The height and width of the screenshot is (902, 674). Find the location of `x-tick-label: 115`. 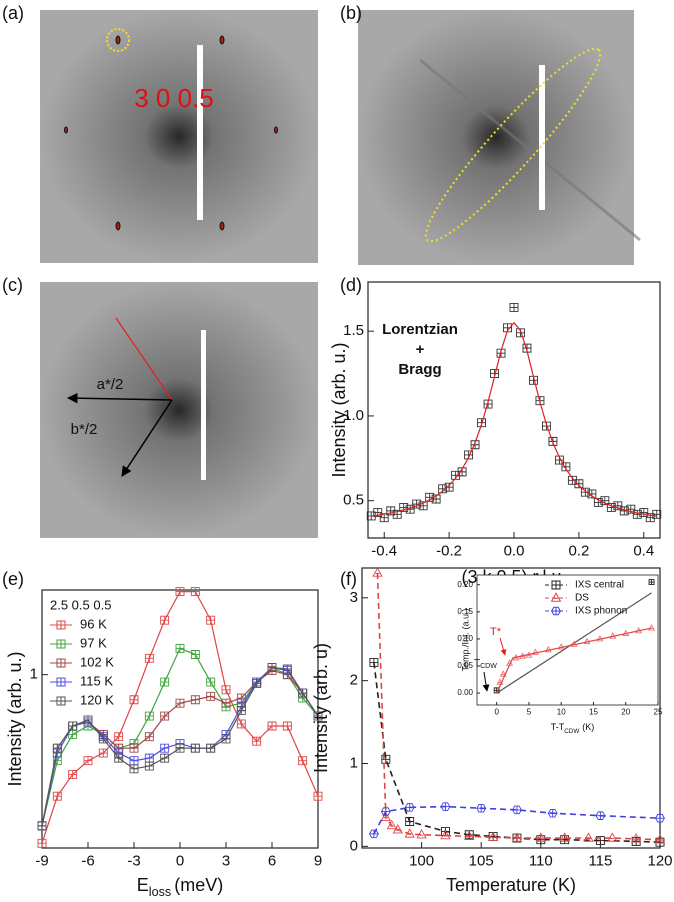

x-tick-label: 115 is located at coordinates (600, 860).